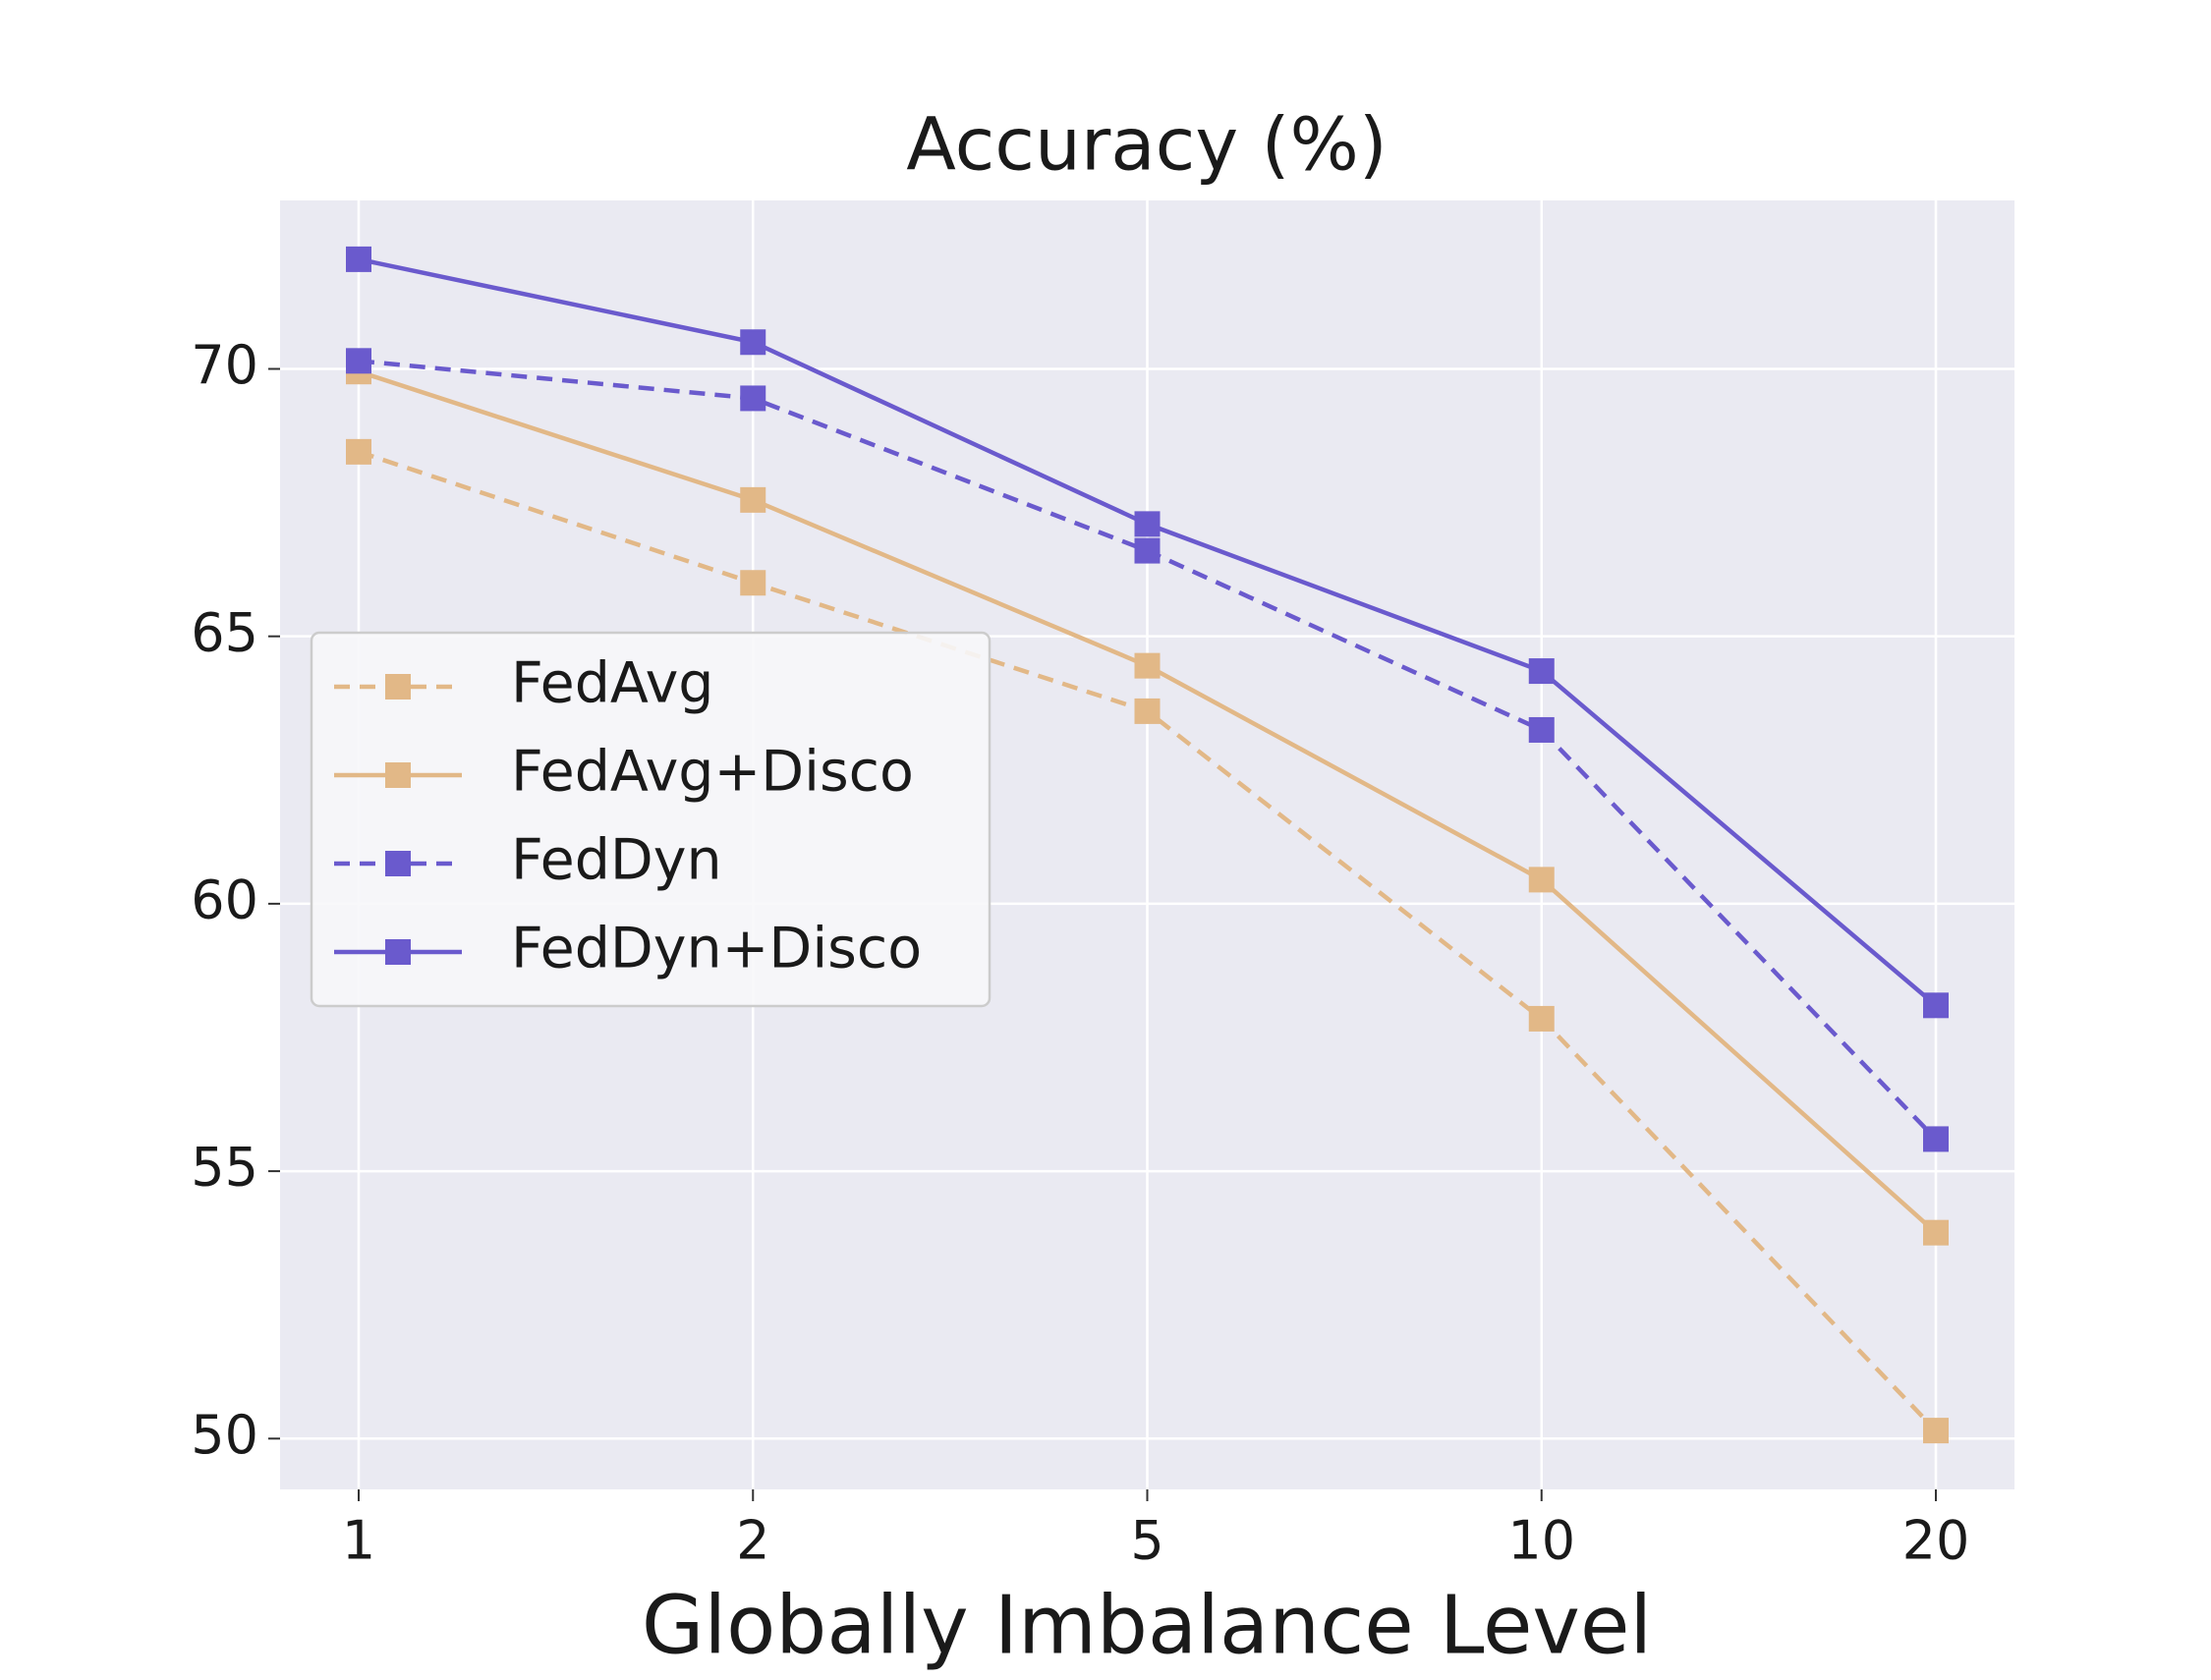 The width and height of the screenshot is (2211, 1680). I want to click on x-tick-label: 20, so click(1936, 1541).